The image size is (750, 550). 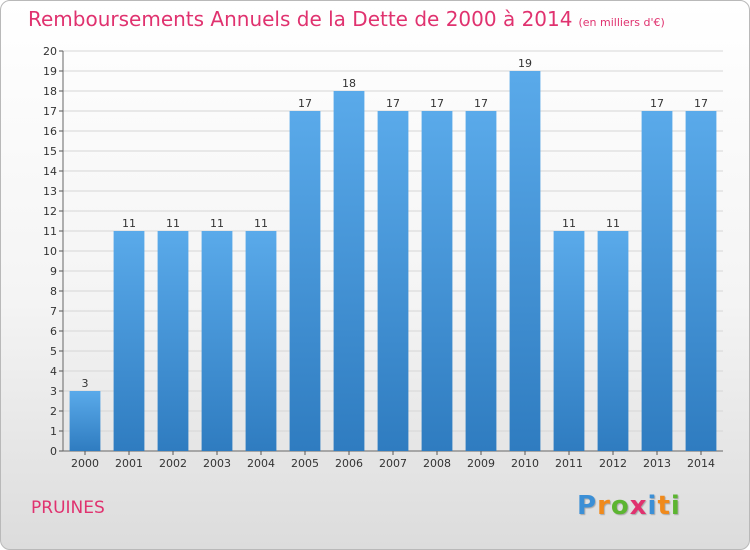 What do you see at coordinates (53, 411) in the screenshot?
I see `y-tick-label: 2` at bounding box center [53, 411].